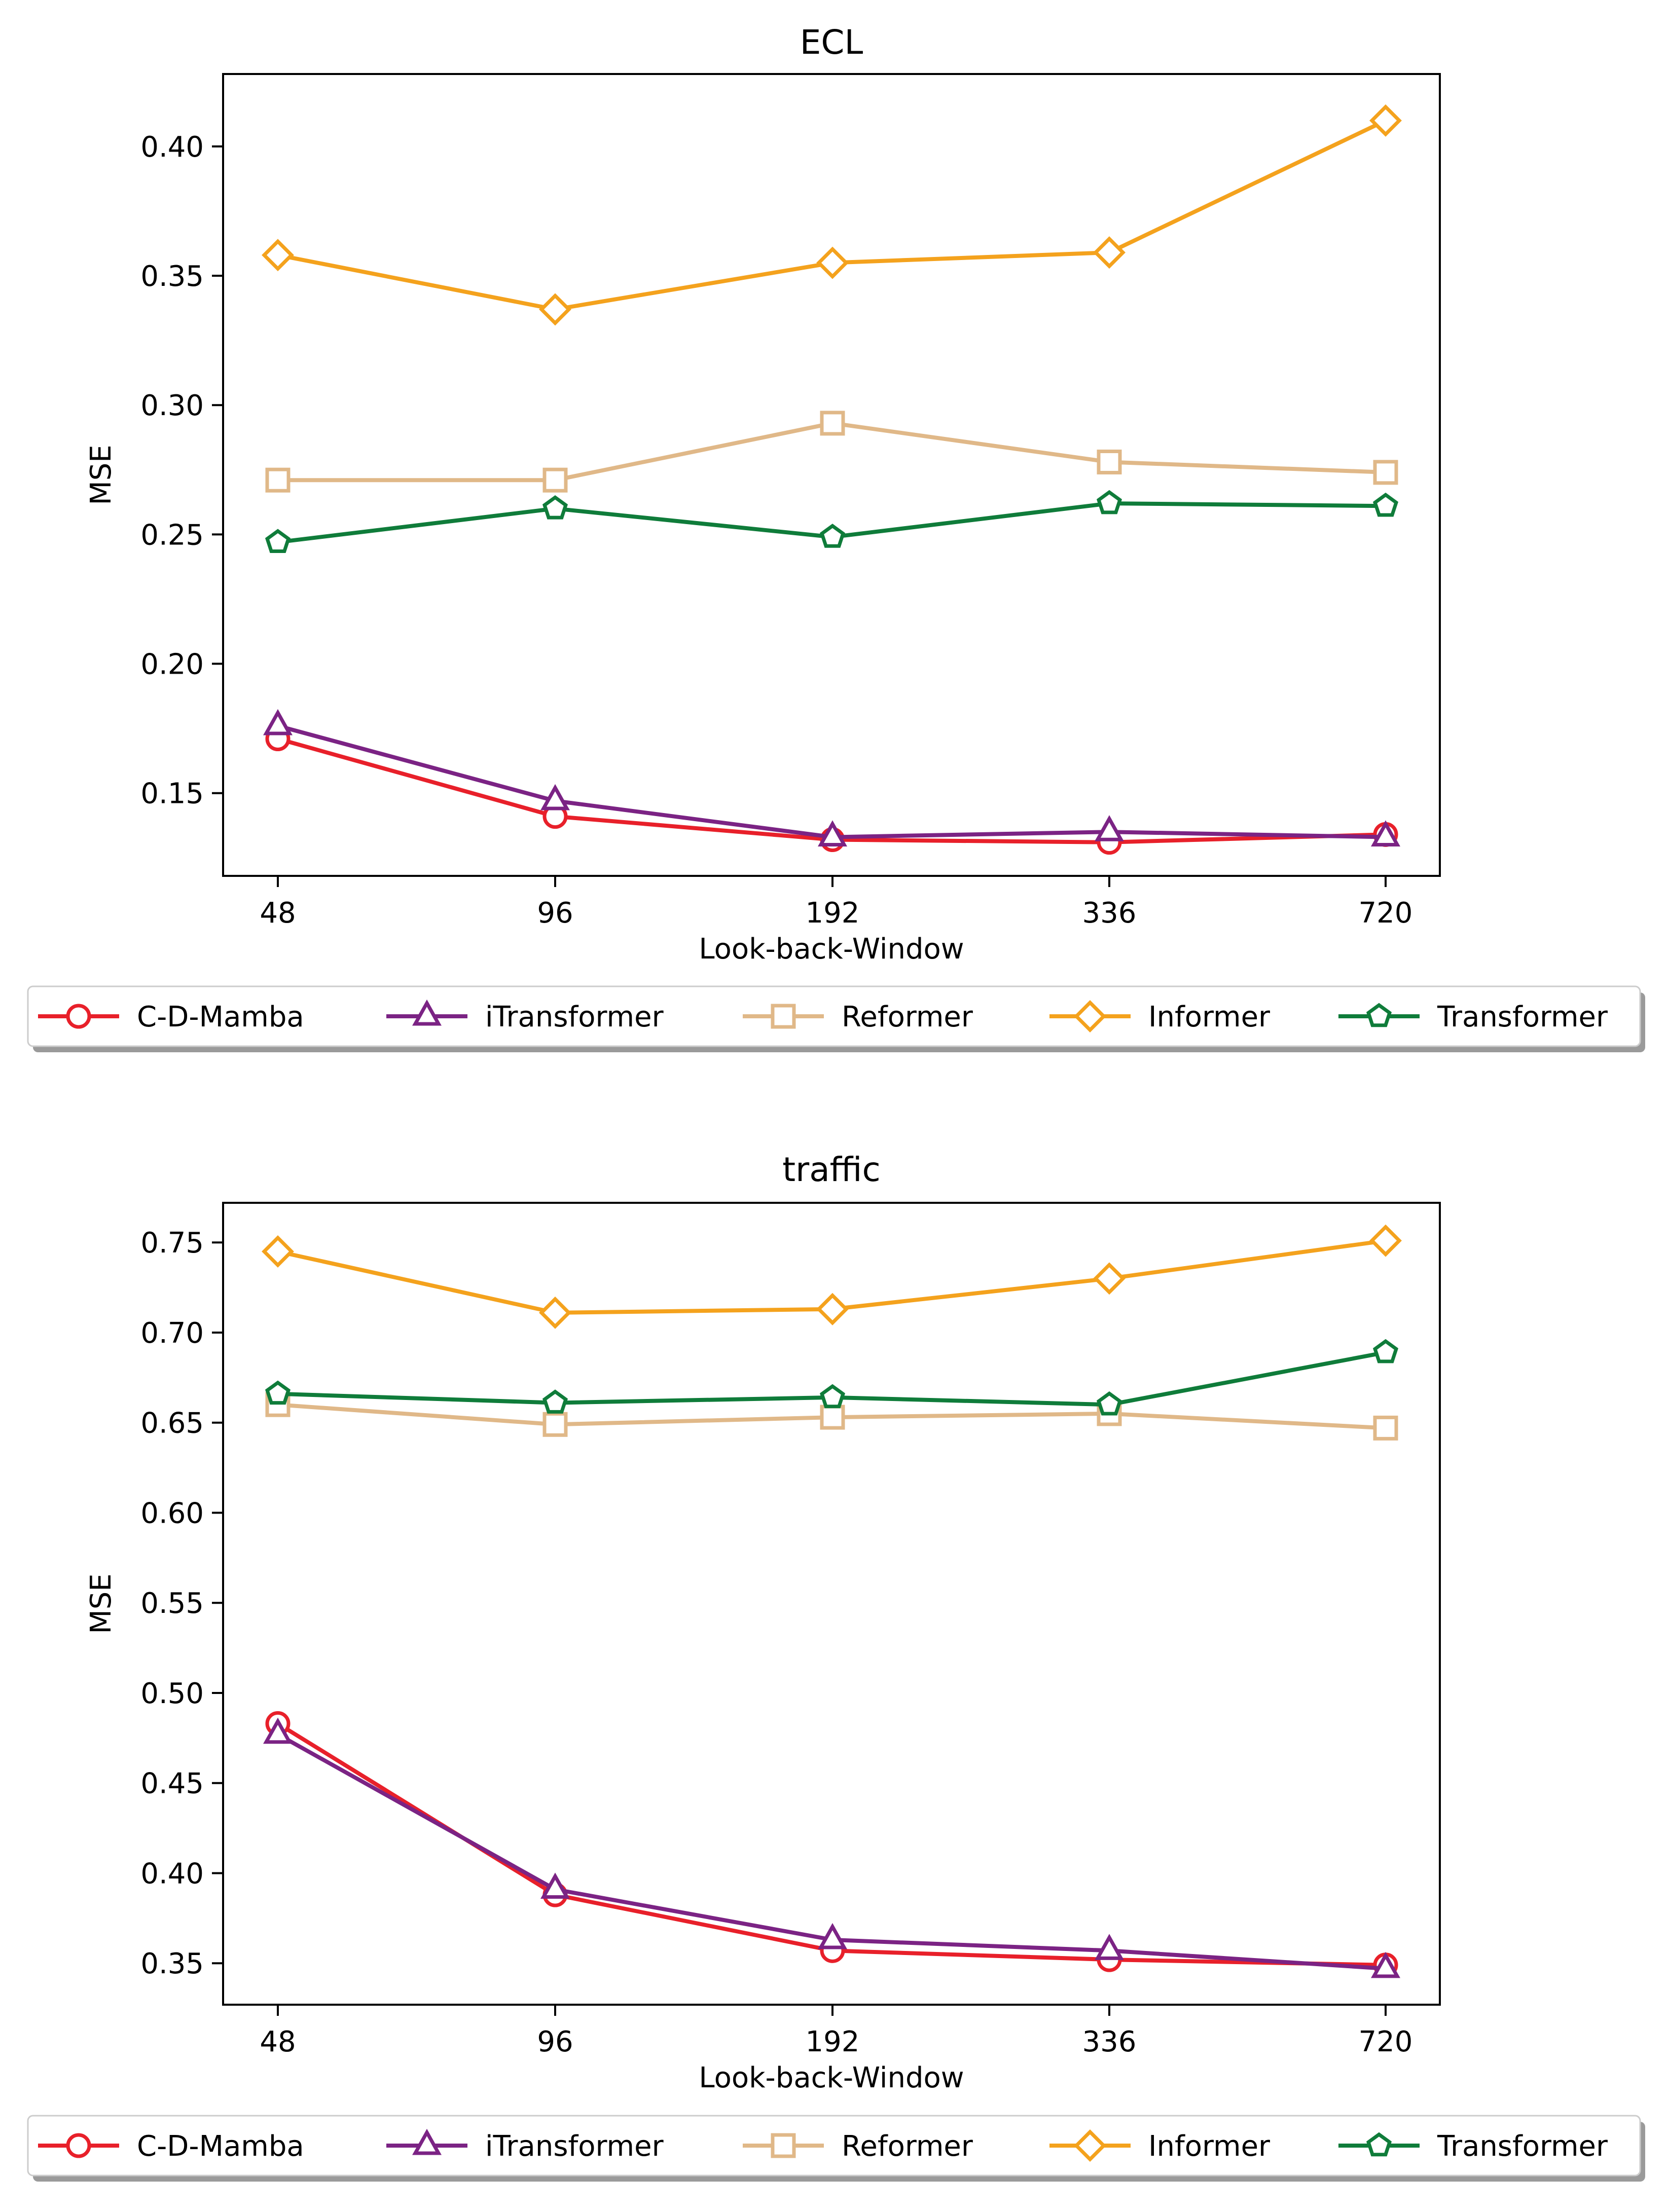  Describe the element at coordinates (172, 1603) in the screenshot. I see `y-tick-label: 0.55` at that location.